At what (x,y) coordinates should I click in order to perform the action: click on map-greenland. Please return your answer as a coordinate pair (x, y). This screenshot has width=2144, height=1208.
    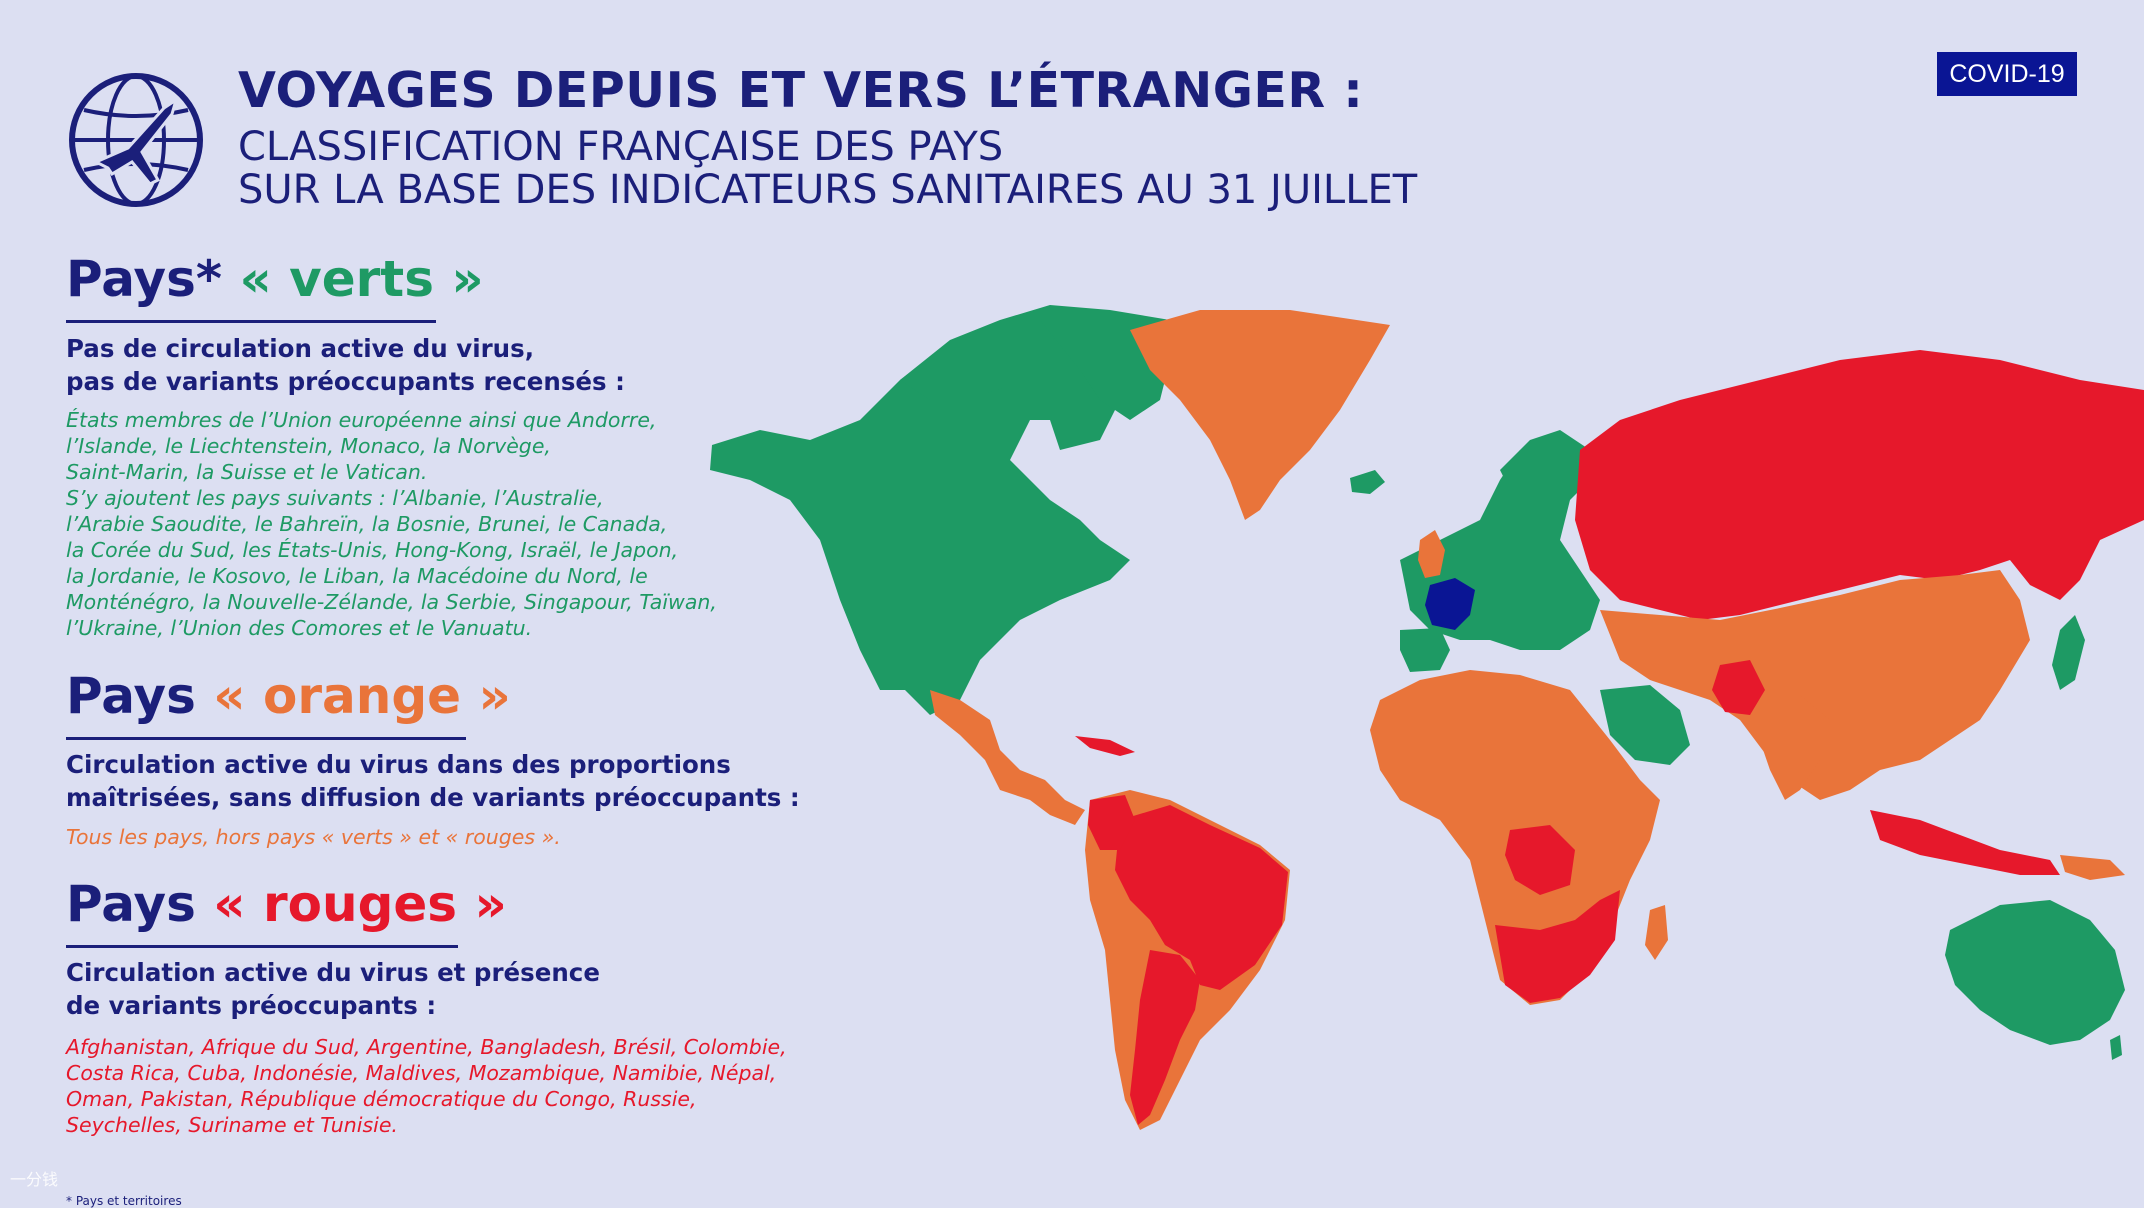
    Looking at the image, I should click on (1260, 415).